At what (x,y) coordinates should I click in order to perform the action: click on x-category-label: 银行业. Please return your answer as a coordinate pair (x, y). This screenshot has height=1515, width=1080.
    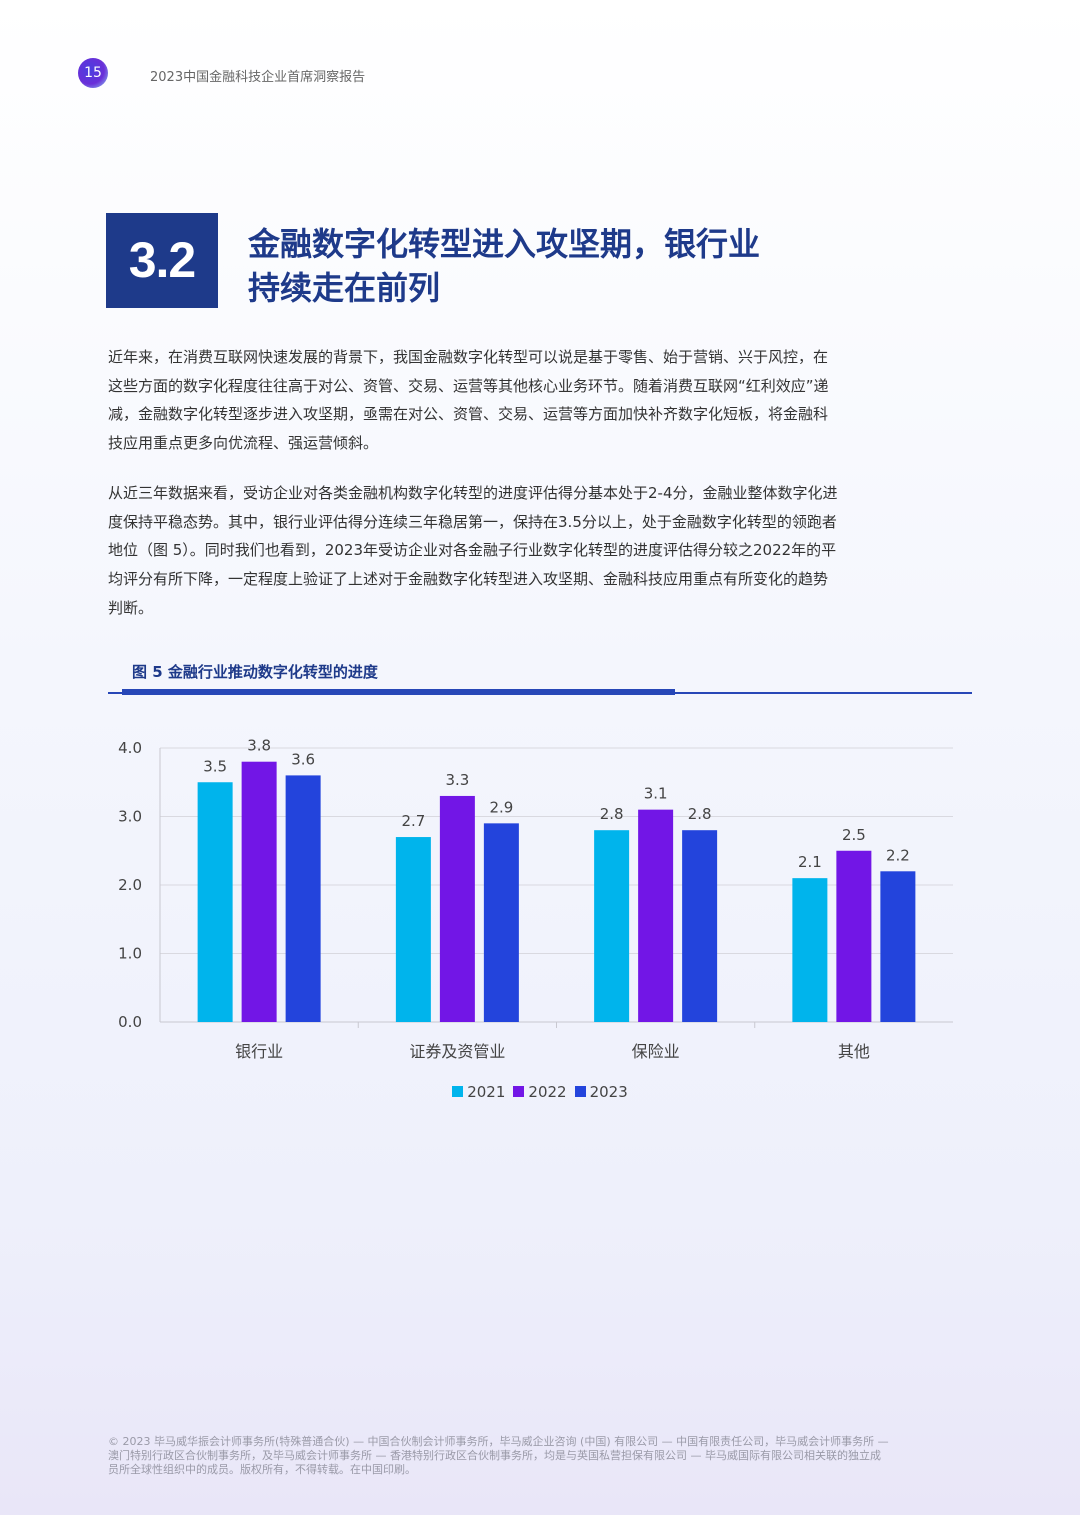
    Looking at the image, I should click on (259, 1051).